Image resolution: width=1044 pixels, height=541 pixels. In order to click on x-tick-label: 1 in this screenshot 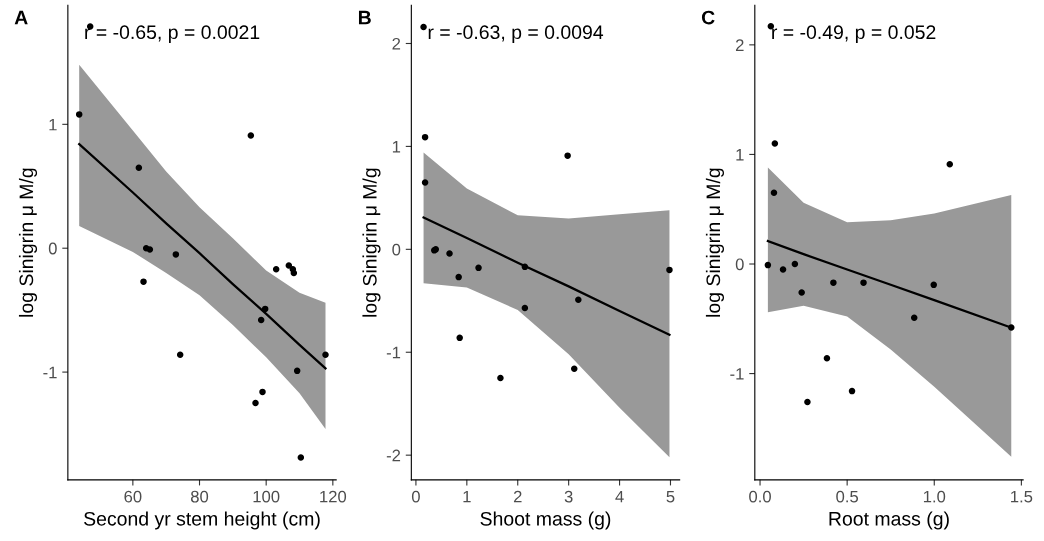, I will do `click(467, 496)`.